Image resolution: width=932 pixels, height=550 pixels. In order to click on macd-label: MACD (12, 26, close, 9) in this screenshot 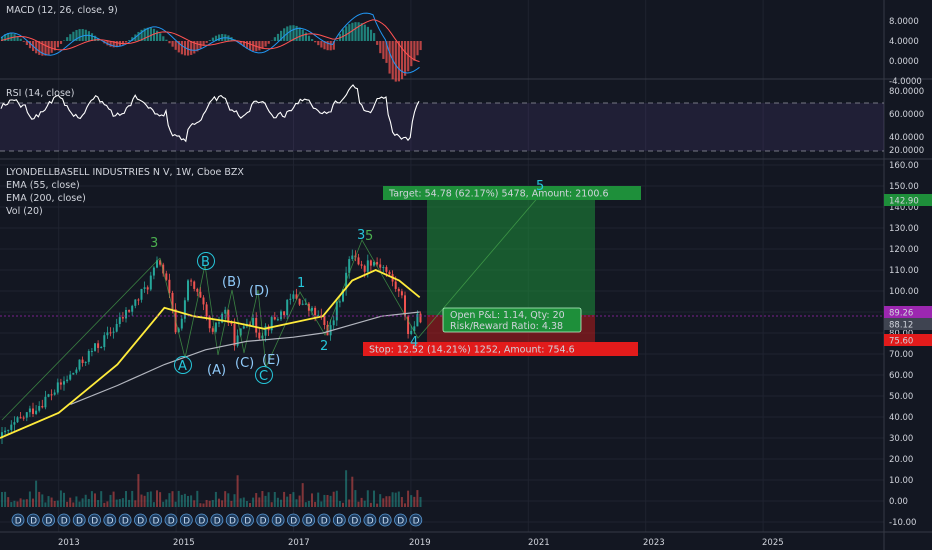, I will do `click(62, 10)`.